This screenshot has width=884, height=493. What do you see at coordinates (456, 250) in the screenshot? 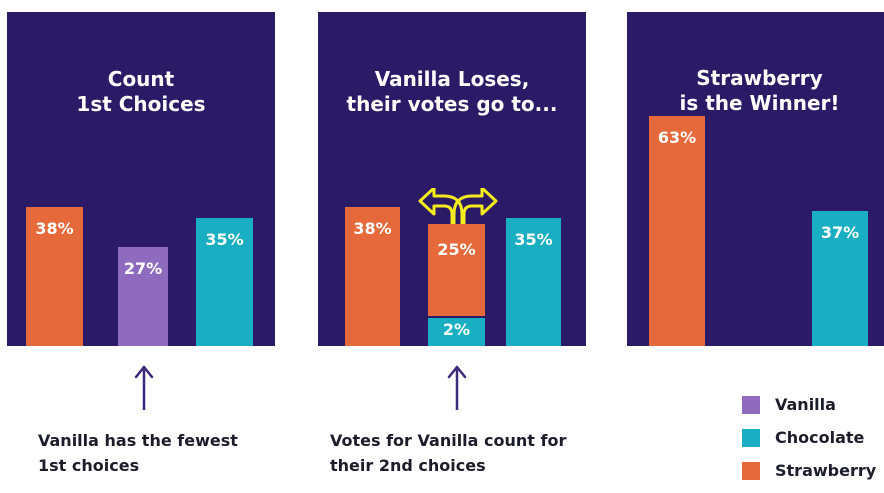
I see `bar-label-strawberry: 25%` at bounding box center [456, 250].